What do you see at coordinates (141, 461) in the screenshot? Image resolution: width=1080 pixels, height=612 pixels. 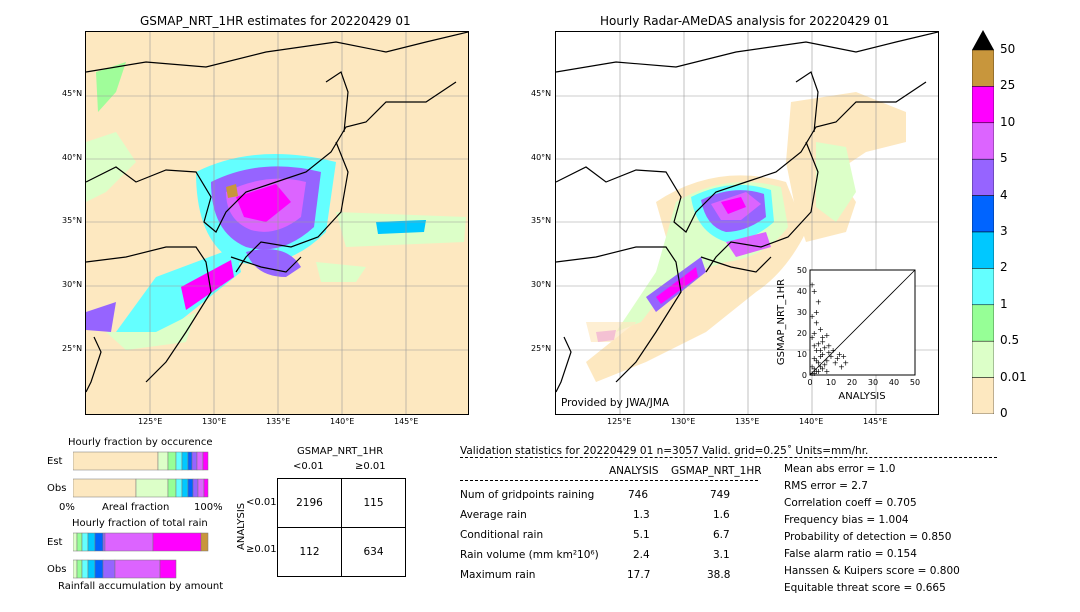 I see `occurrence-est-bar` at bounding box center [141, 461].